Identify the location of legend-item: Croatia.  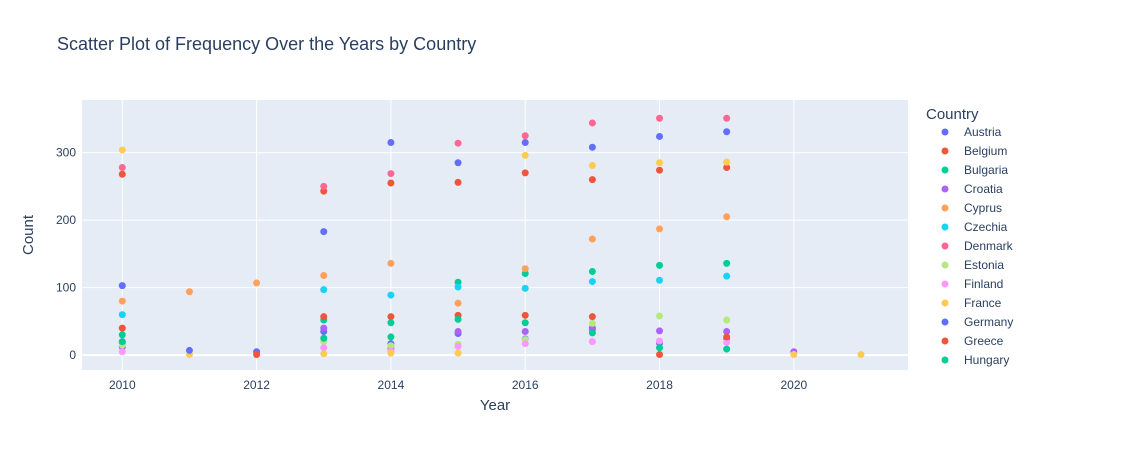
(972, 189).